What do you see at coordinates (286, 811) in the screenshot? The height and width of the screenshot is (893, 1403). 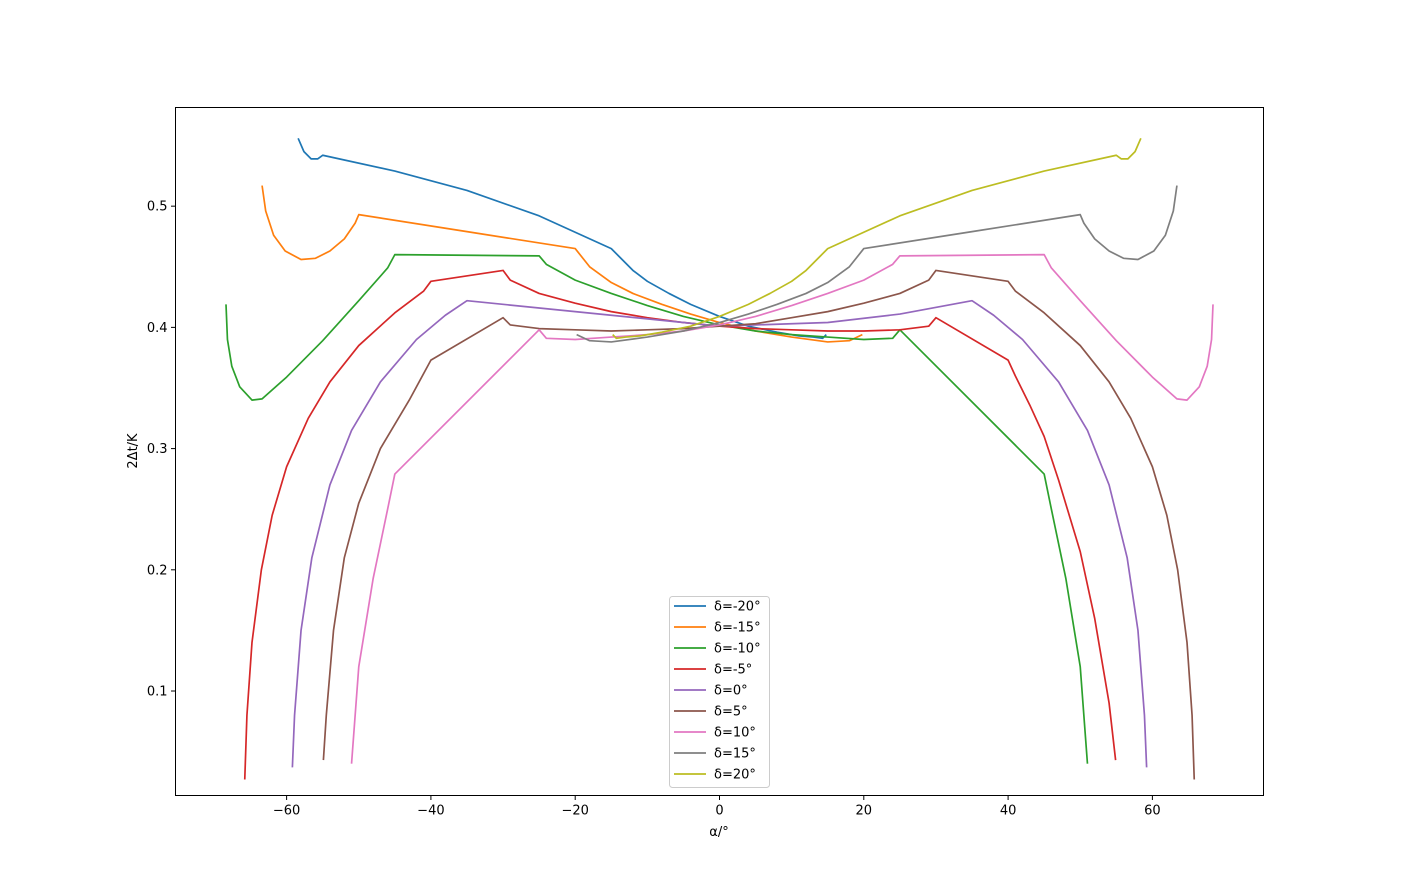 I see `x-tick-label: −60` at bounding box center [286, 811].